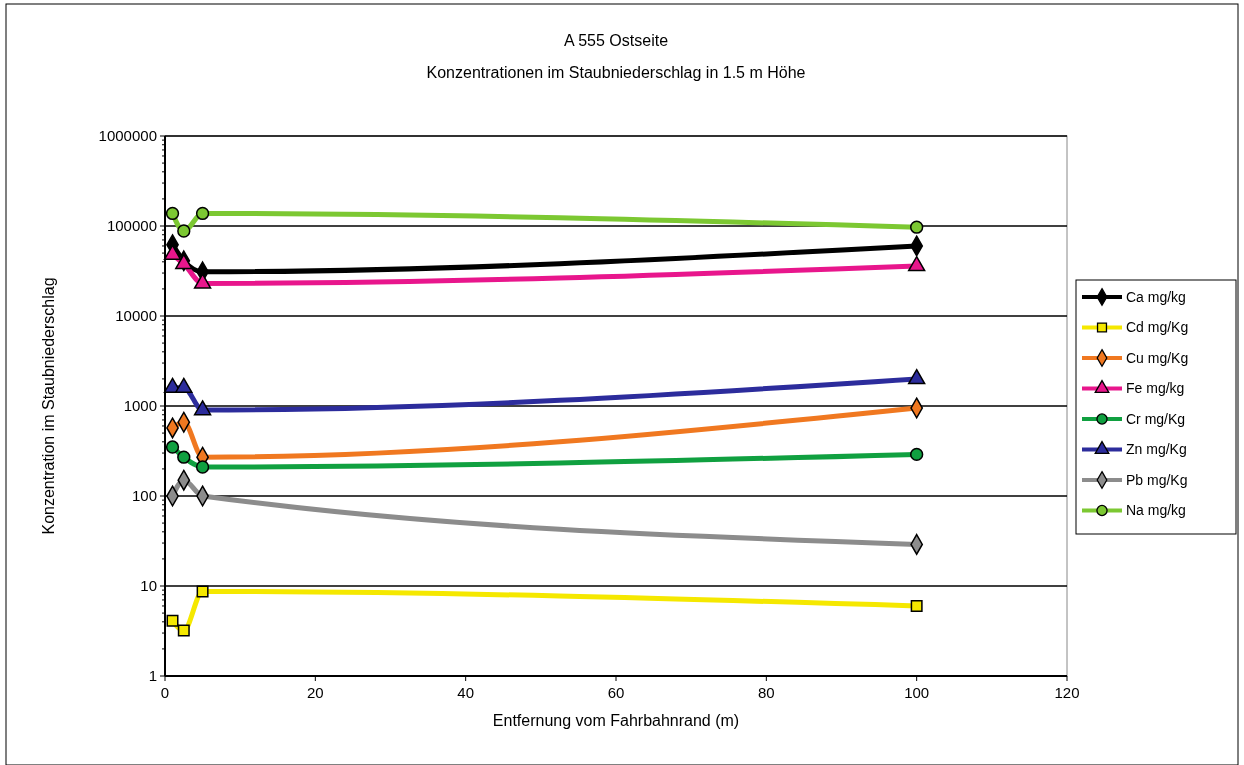  What do you see at coordinates (1156, 296) in the screenshot?
I see `legend-label: Ca mg/kg` at bounding box center [1156, 296].